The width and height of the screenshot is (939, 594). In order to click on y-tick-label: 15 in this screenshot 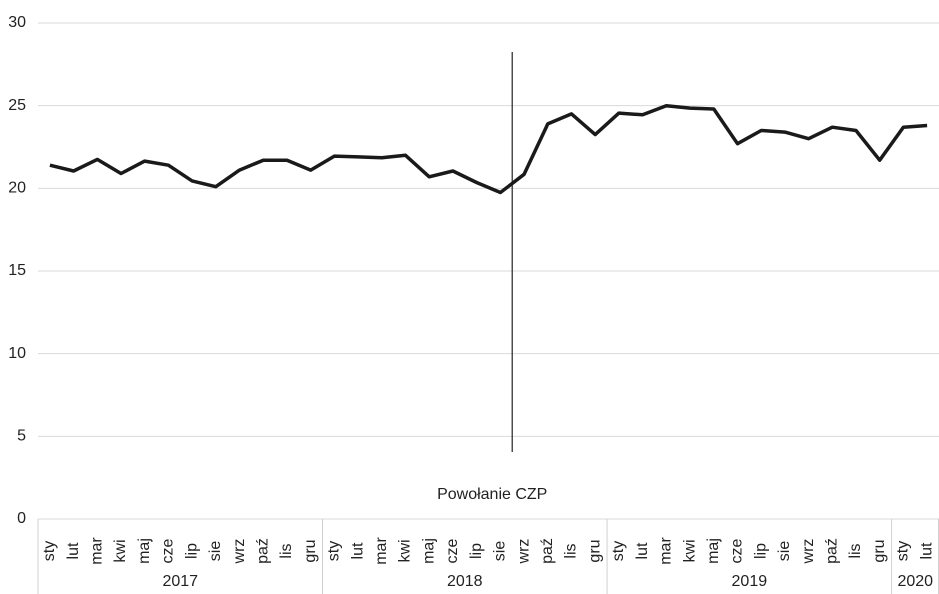, I will do `click(17, 270)`.